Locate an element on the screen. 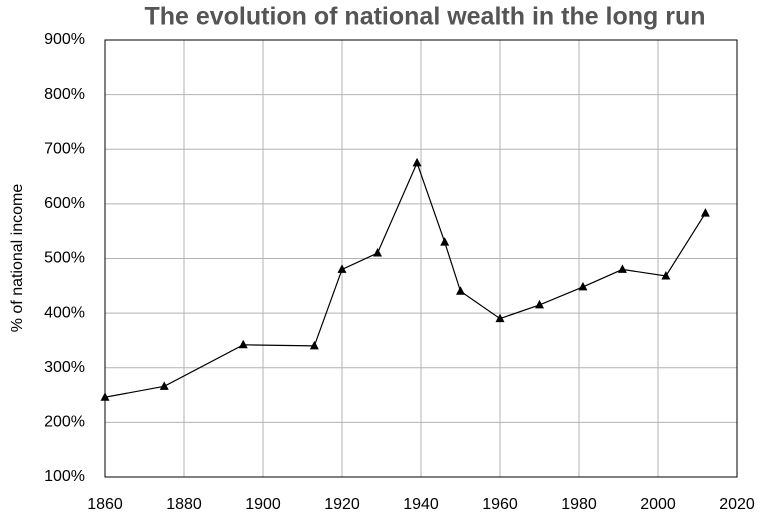  y-tick-label: 200% is located at coordinates (64, 422).